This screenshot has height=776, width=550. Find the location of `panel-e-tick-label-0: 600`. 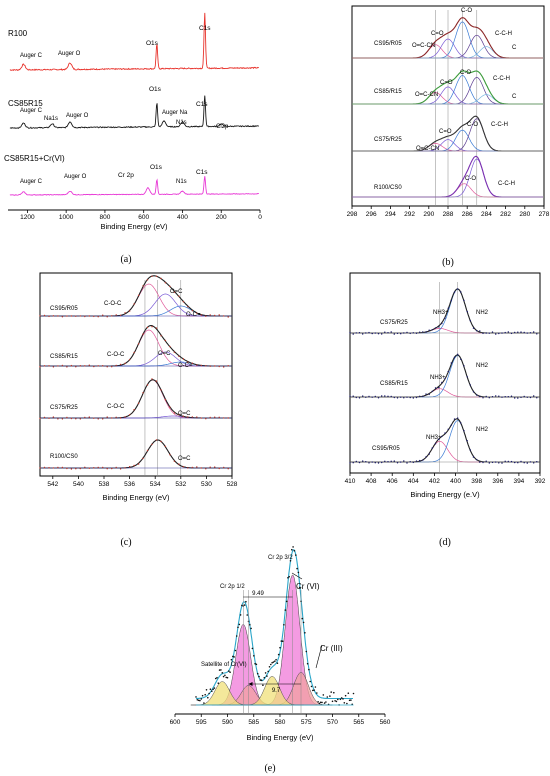

panel-e-tick-label-0: 600 is located at coordinates (175, 722).